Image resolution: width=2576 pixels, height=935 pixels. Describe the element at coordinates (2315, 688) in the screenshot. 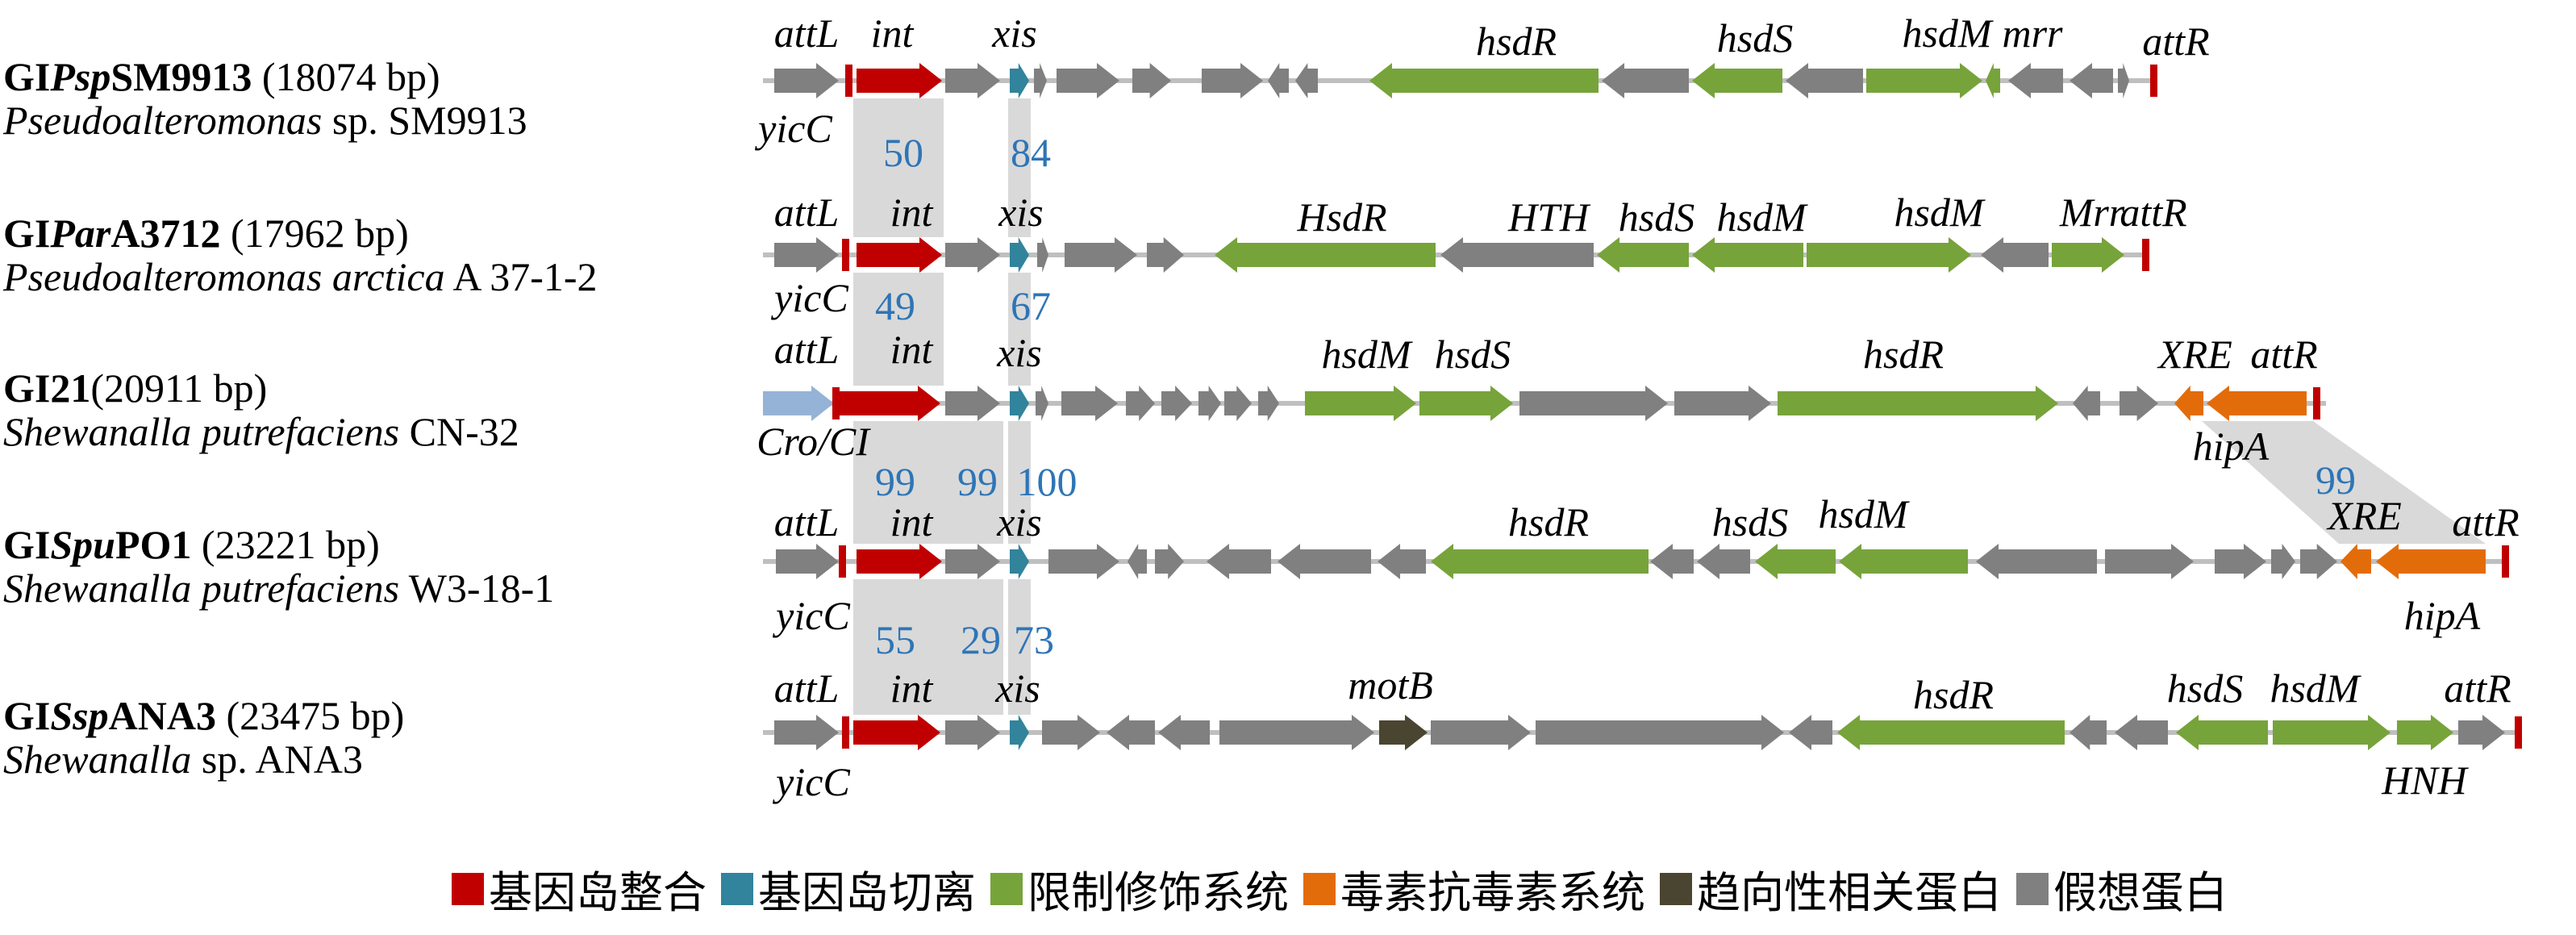

I see `gene-label-r4-6: hsdM` at that location.